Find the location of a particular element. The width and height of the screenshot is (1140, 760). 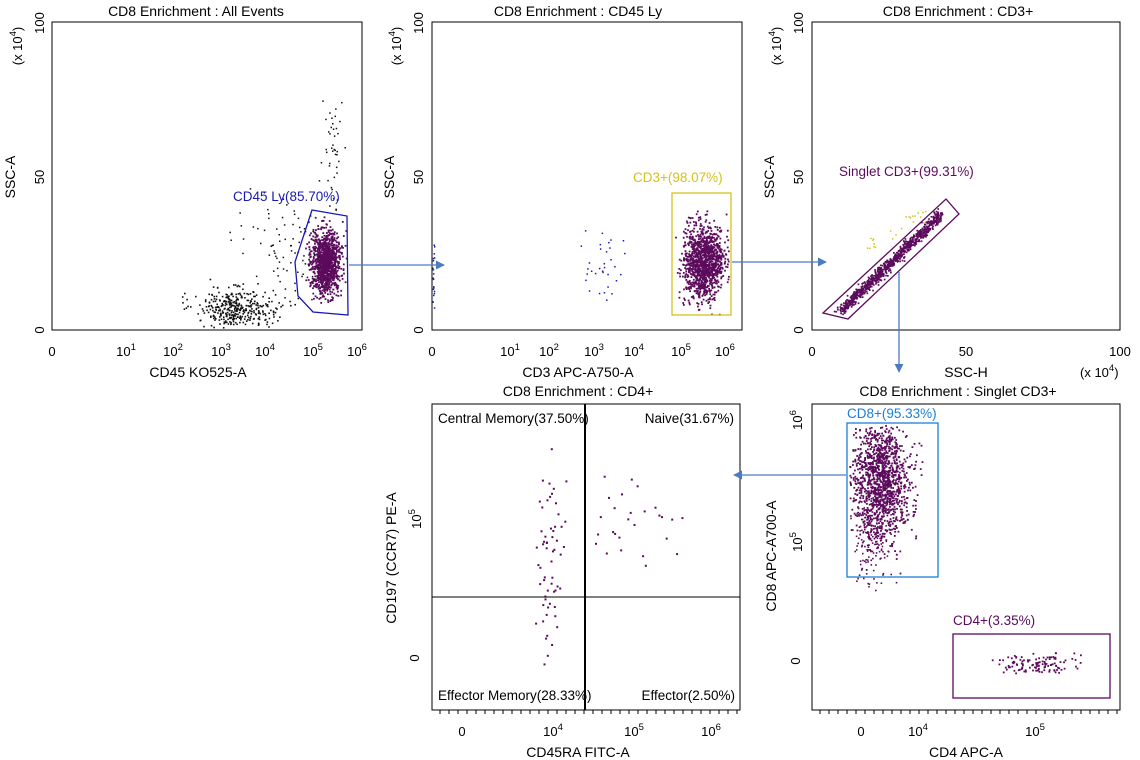

p3-xtick-0: 0 is located at coordinates (811, 351).